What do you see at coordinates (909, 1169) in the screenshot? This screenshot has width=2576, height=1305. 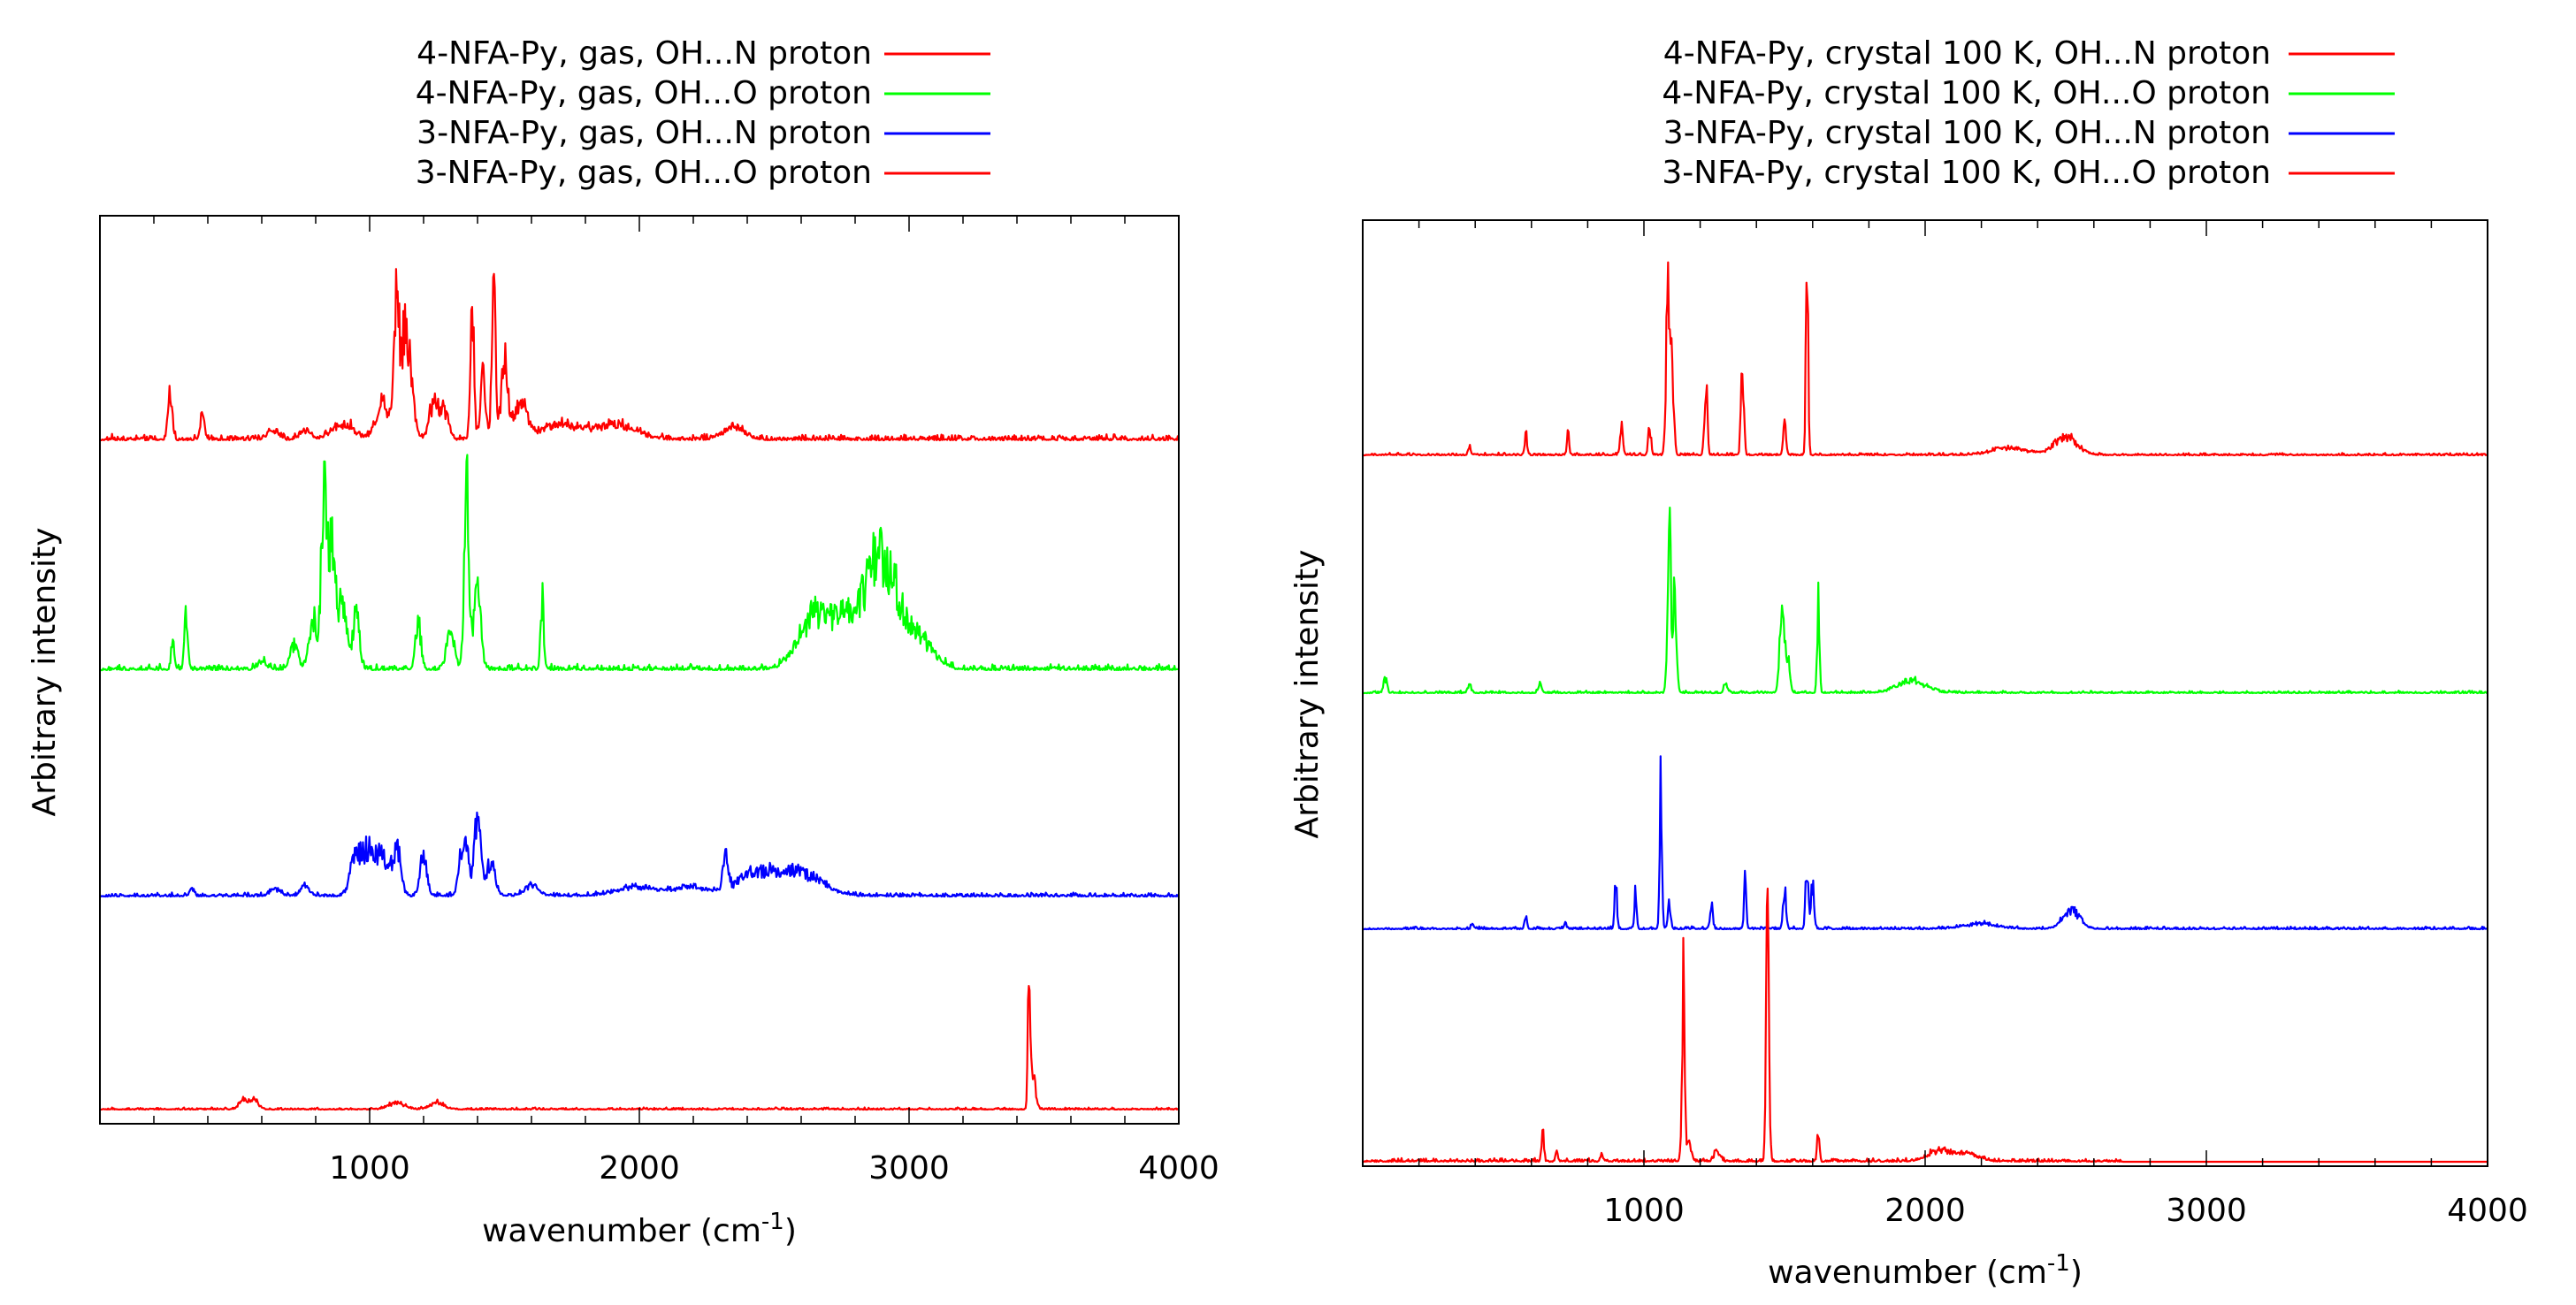 I see `left-tick-label-3000: 3000` at bounding box center [909, 1169].